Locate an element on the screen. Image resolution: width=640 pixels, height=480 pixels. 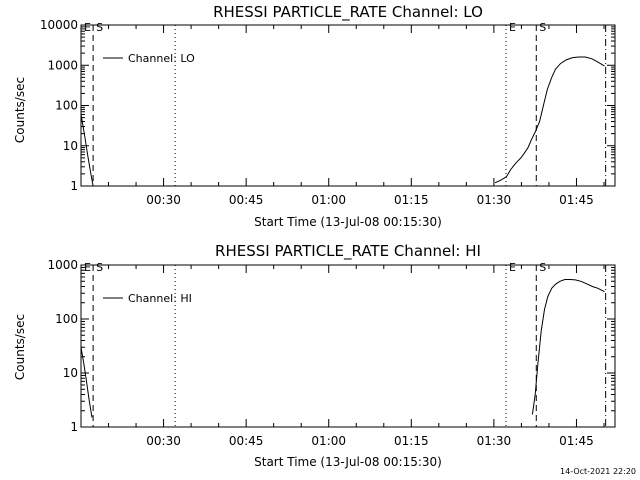
chart-title: RHESSI PARTICLE_RATE Channel: HI is located at coordinates (348, 251).